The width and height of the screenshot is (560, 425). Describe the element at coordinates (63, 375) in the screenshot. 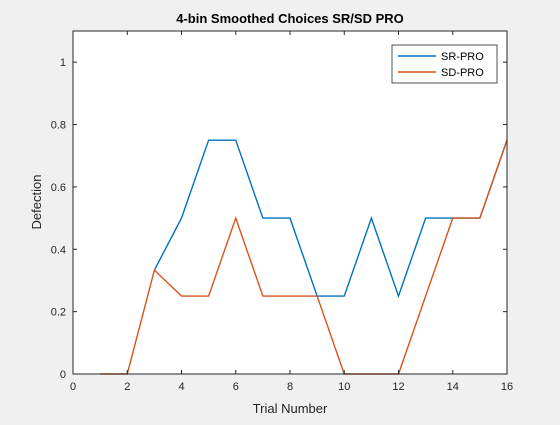

I see `y-tick-label: 0` at that location.